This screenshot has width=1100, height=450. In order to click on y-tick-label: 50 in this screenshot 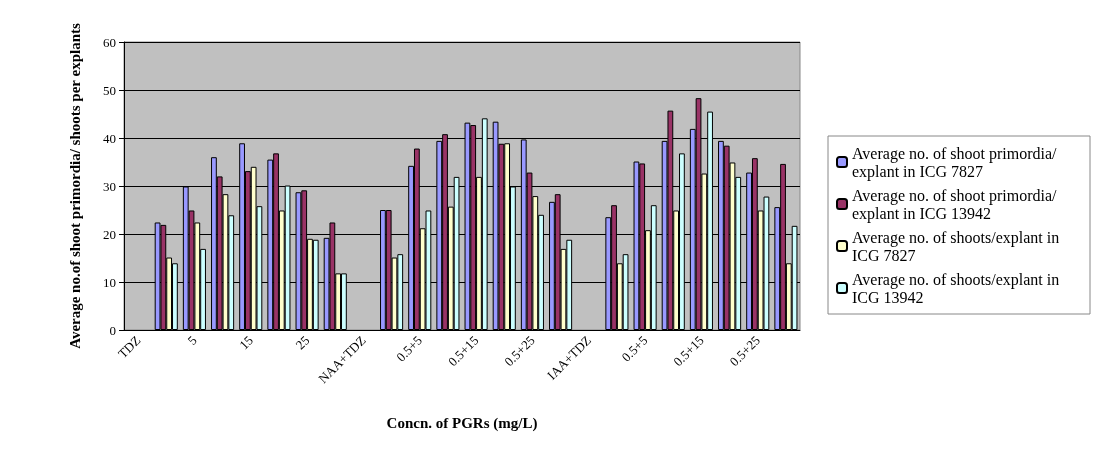, I will do `click(109, 90)`.